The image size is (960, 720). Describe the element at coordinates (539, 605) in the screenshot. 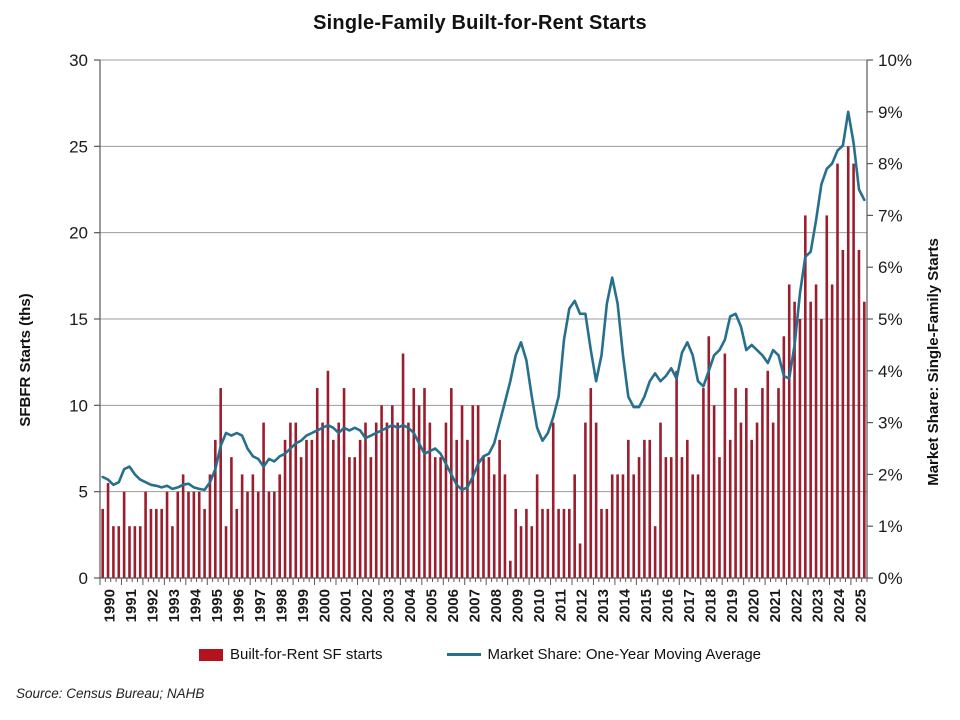

I see `x-axis-year-label: 2010` at that location.